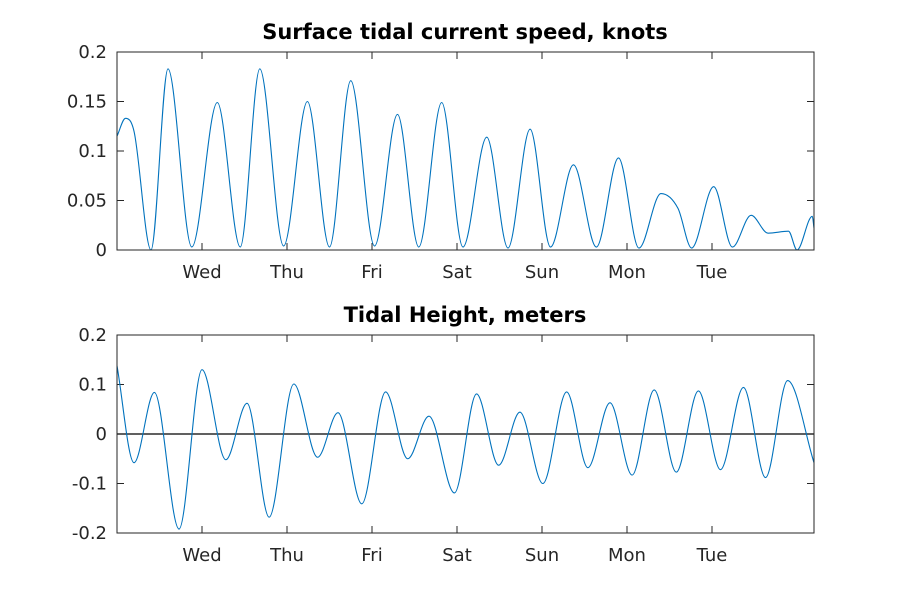 Image resolution: width=900 pixels, height=600 pixels. Describe the element at coordinates (465, 315) in the screenshot. I see `tidal-height-title: Tidal Height, meters` at that location.